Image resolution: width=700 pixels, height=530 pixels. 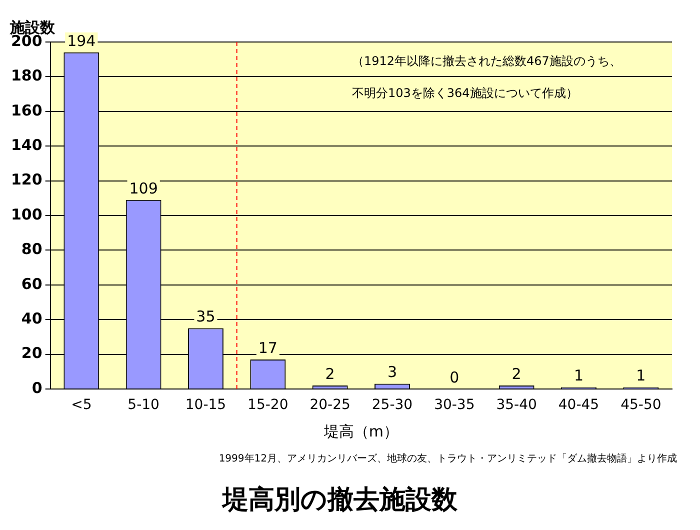 I want to click on data-label: 194, so click(x=81, y=41).